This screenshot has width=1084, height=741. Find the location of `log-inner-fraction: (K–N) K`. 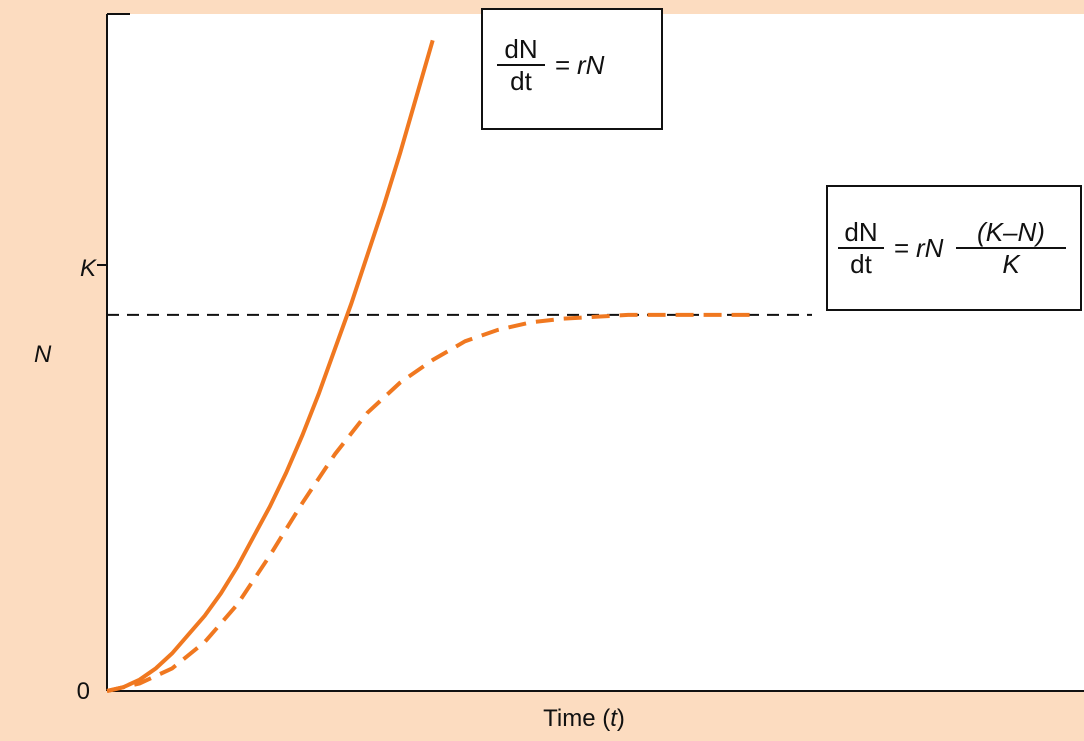

log-inner-fraction: (K–N) K is located at coordinates (1011, 248).